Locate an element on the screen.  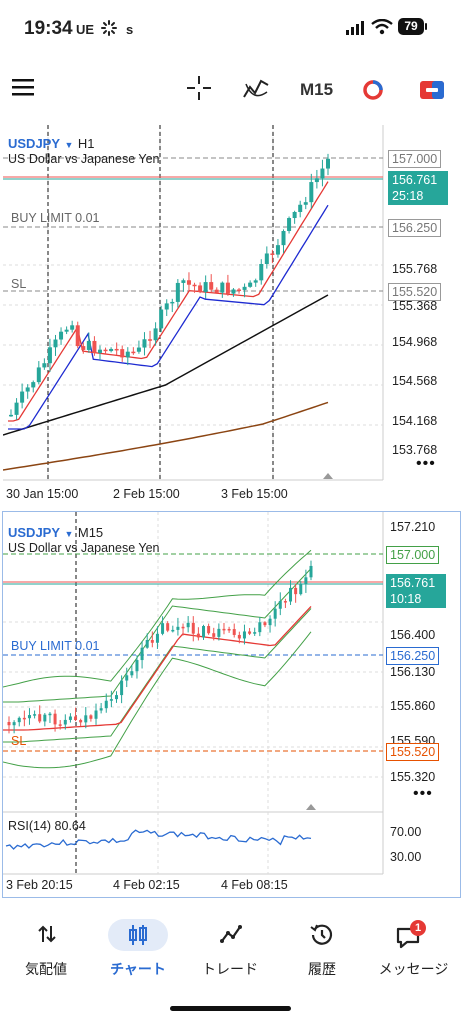
quotes-icon is located at coordinates (47, 936).